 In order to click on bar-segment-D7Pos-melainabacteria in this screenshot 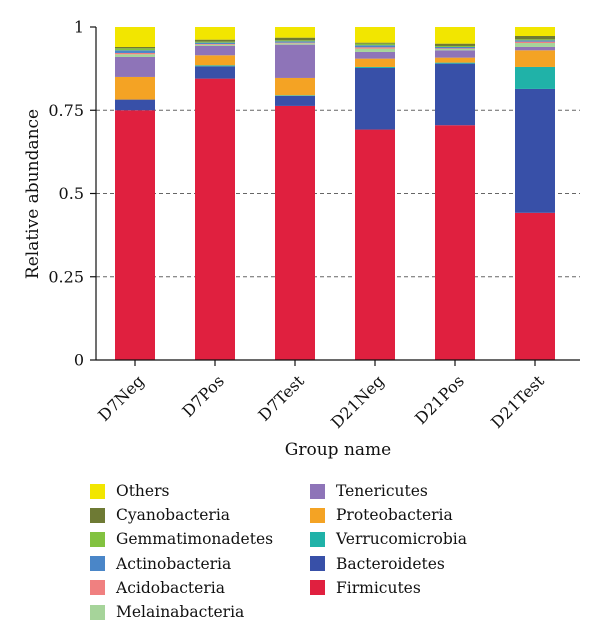, I will do `click(215, 45)`.